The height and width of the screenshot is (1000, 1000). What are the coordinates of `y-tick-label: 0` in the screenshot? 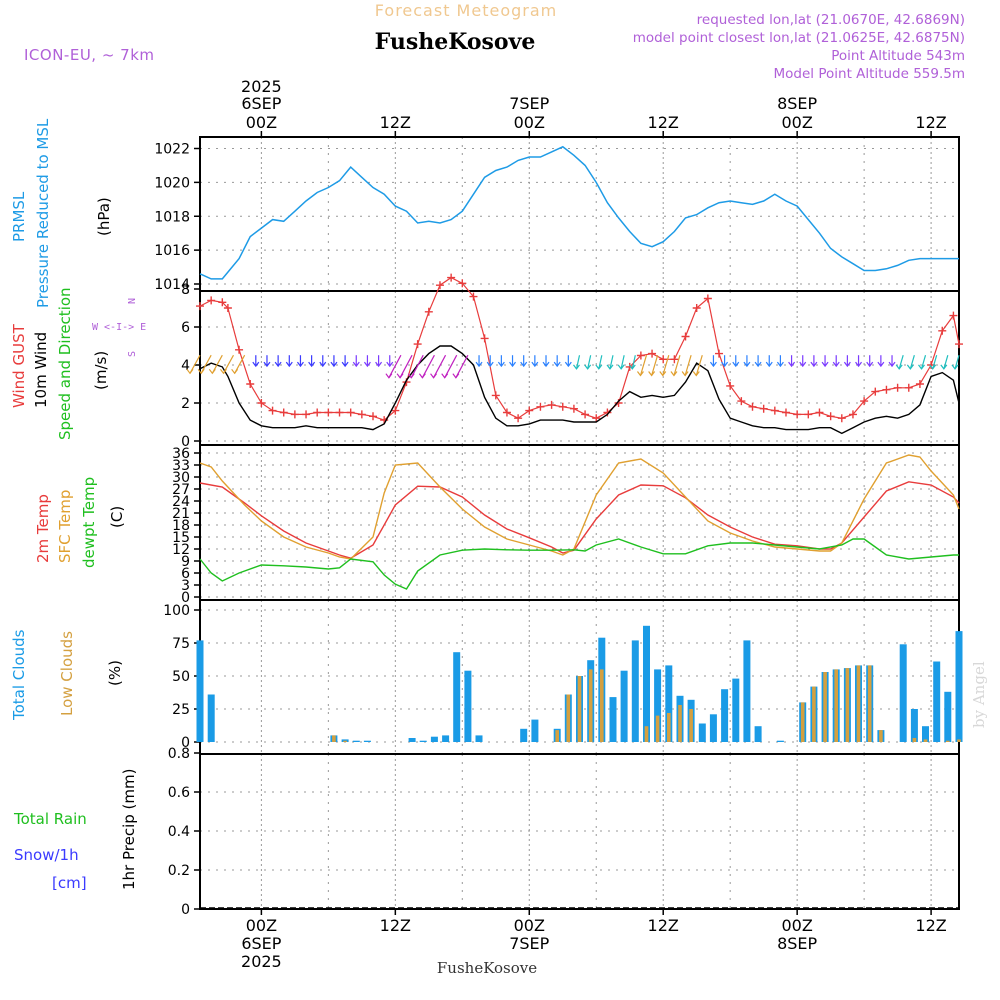 It's located at (185, 442).